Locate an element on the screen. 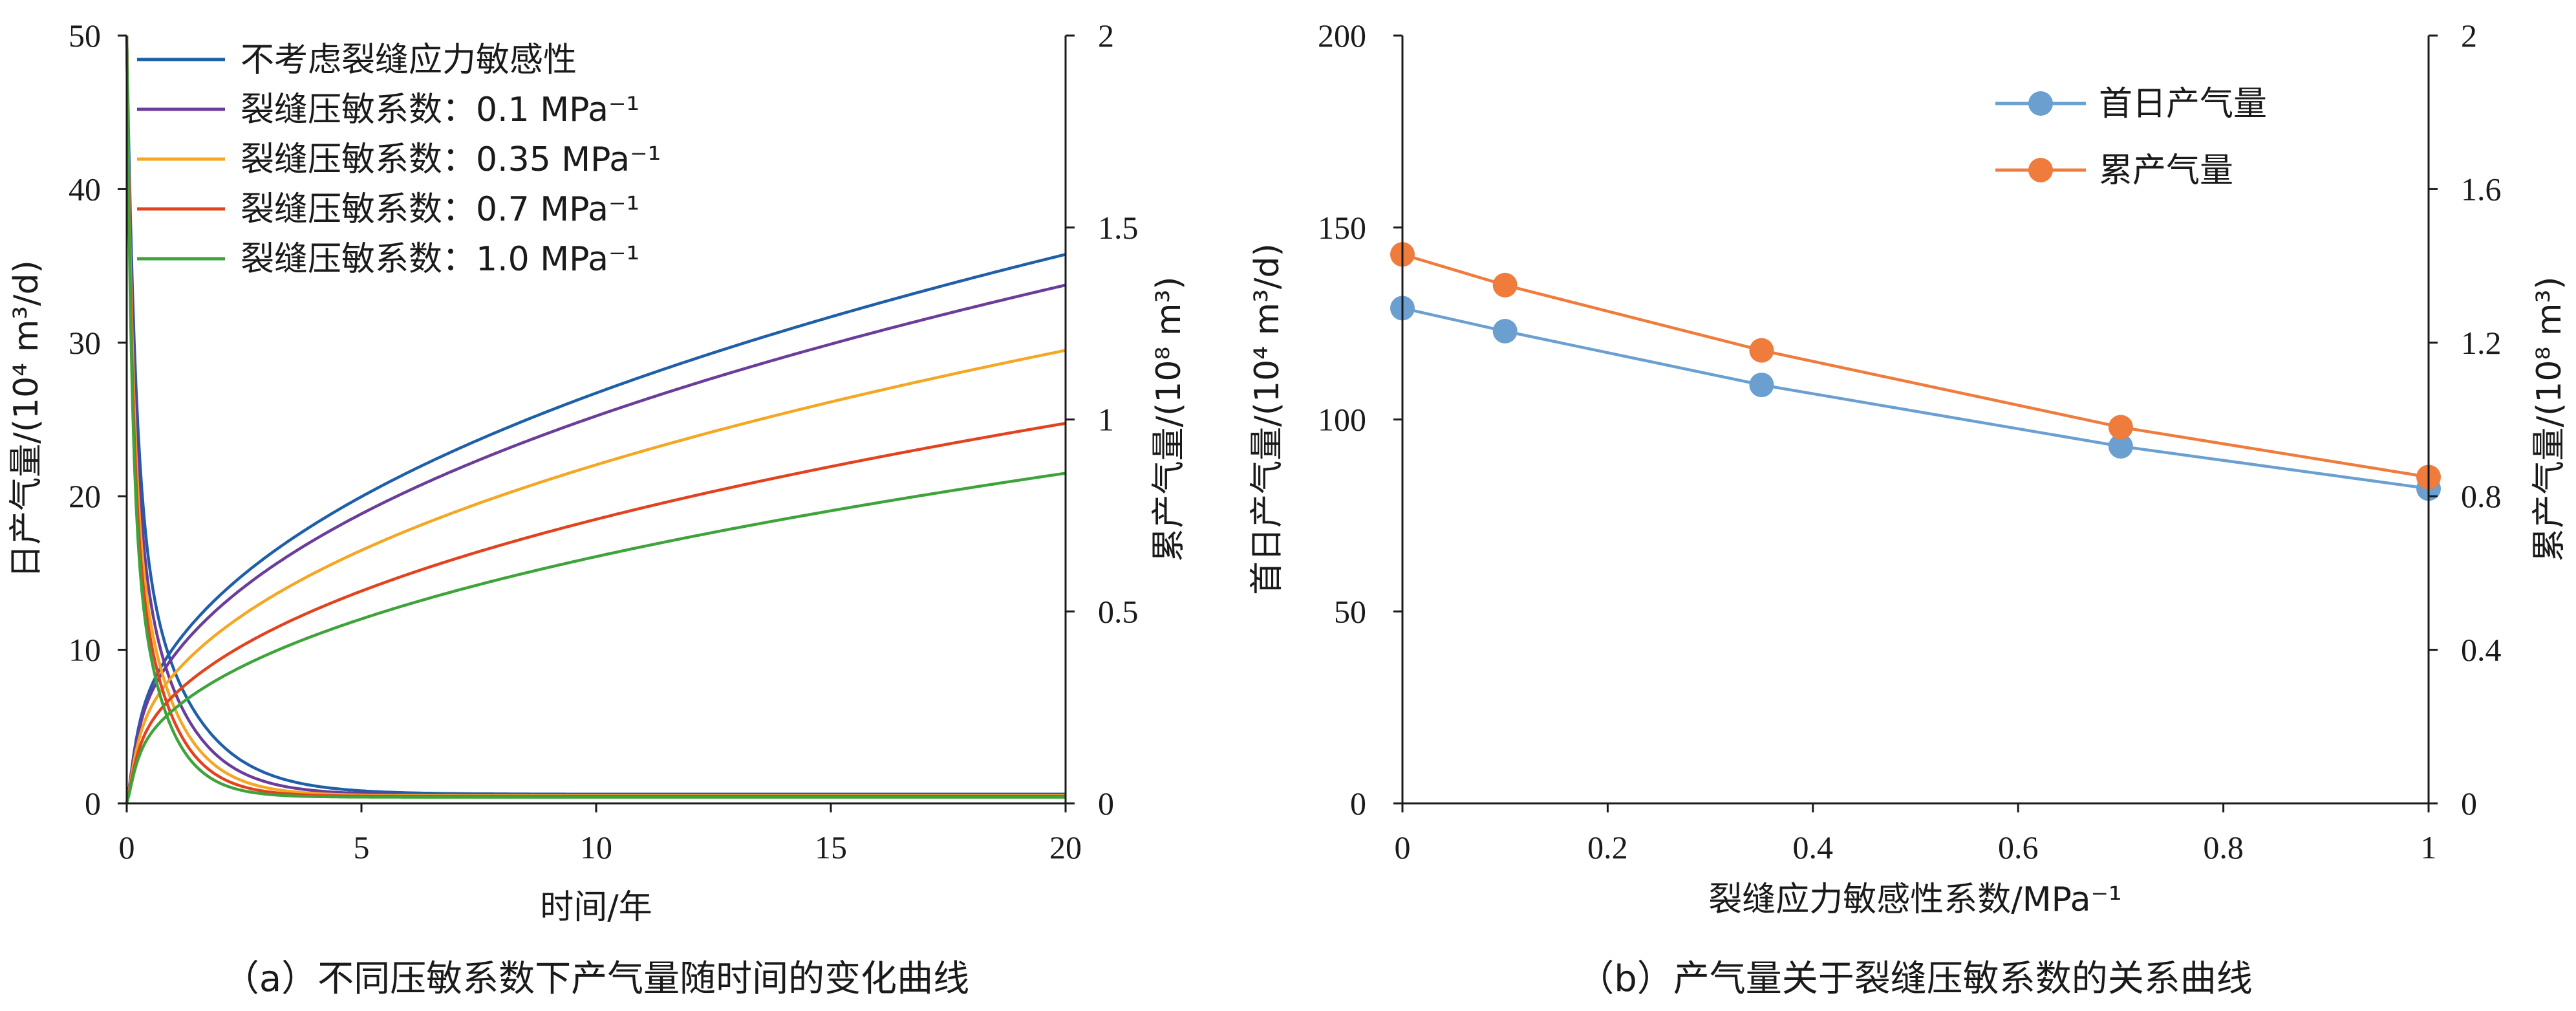  chart-b-y-tick-label: 50 is located at coordinates (1350, 611).